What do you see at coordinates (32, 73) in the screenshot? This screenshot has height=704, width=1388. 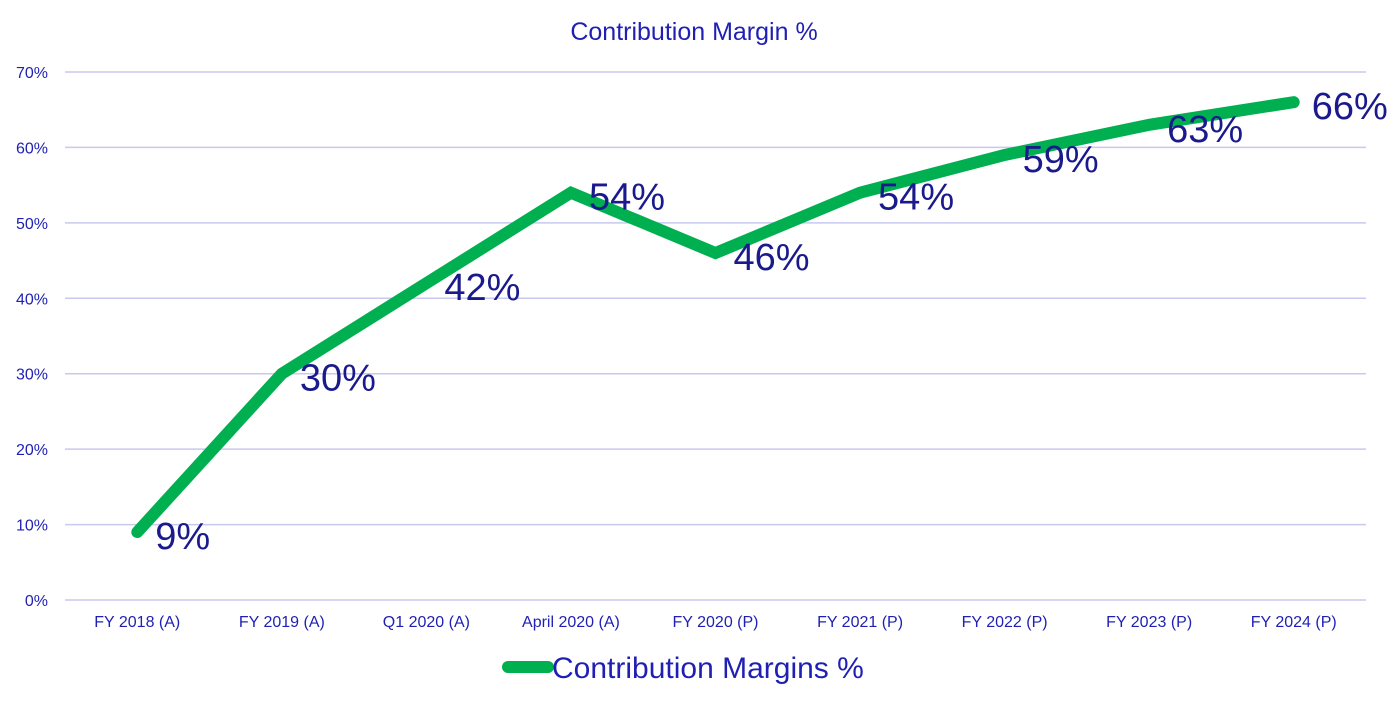 I see `y-tick-label: 70%` at bounding box center [32, 73].